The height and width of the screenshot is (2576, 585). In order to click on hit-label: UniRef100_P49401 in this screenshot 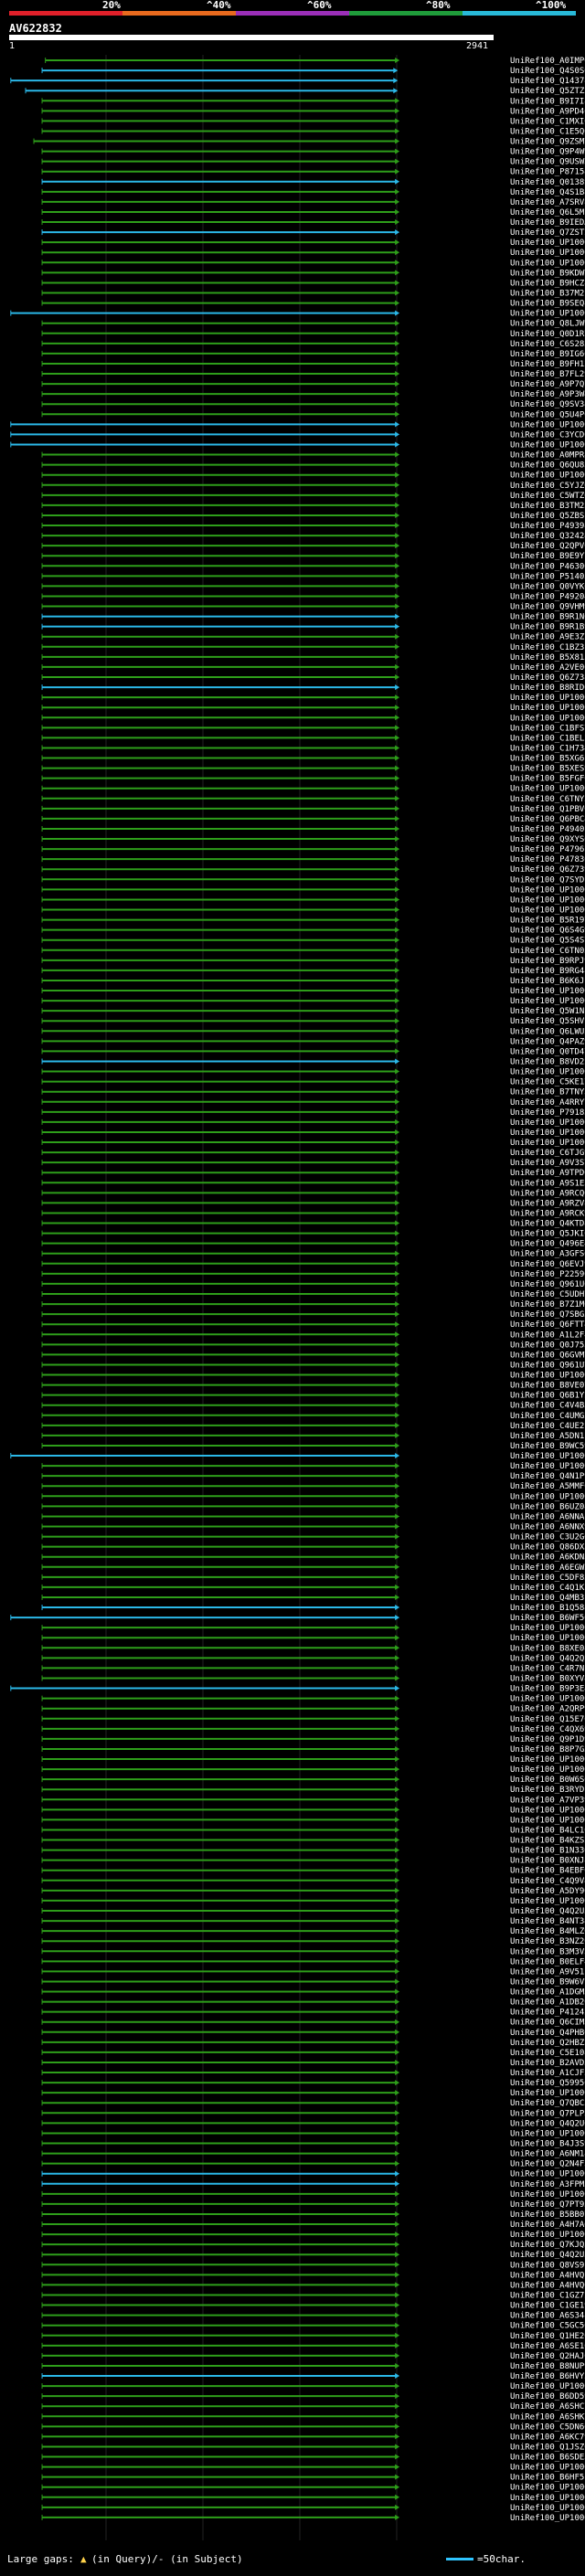, I will do `click(547, 829)`.